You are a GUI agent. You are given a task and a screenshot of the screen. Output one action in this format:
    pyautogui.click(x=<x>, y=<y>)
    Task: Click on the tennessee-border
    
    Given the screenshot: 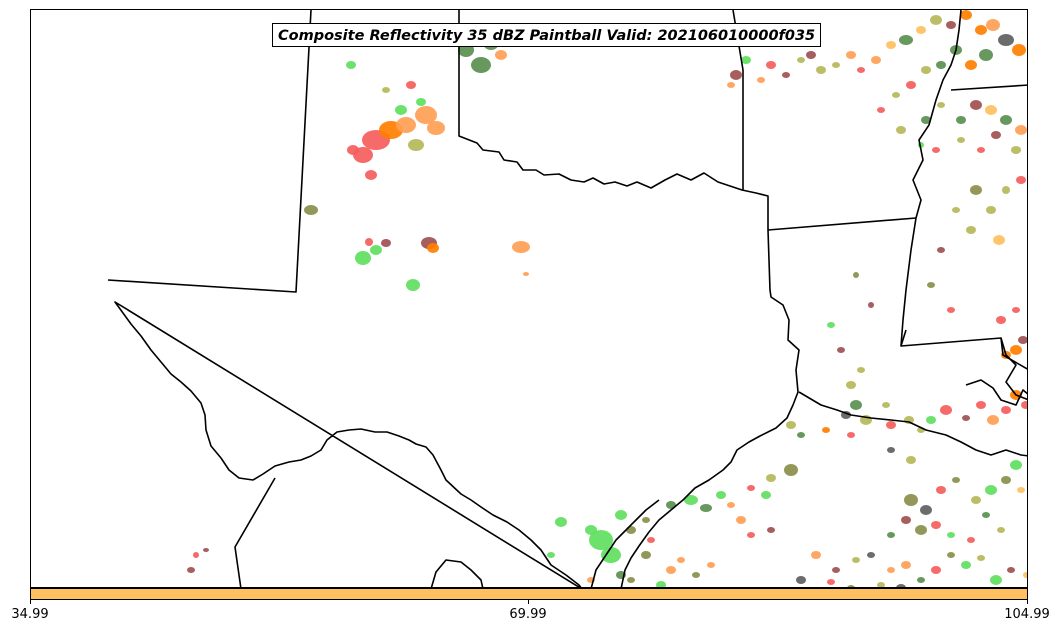 What is the action you would take?
    pyautogui.click(x=988, y=87)
    